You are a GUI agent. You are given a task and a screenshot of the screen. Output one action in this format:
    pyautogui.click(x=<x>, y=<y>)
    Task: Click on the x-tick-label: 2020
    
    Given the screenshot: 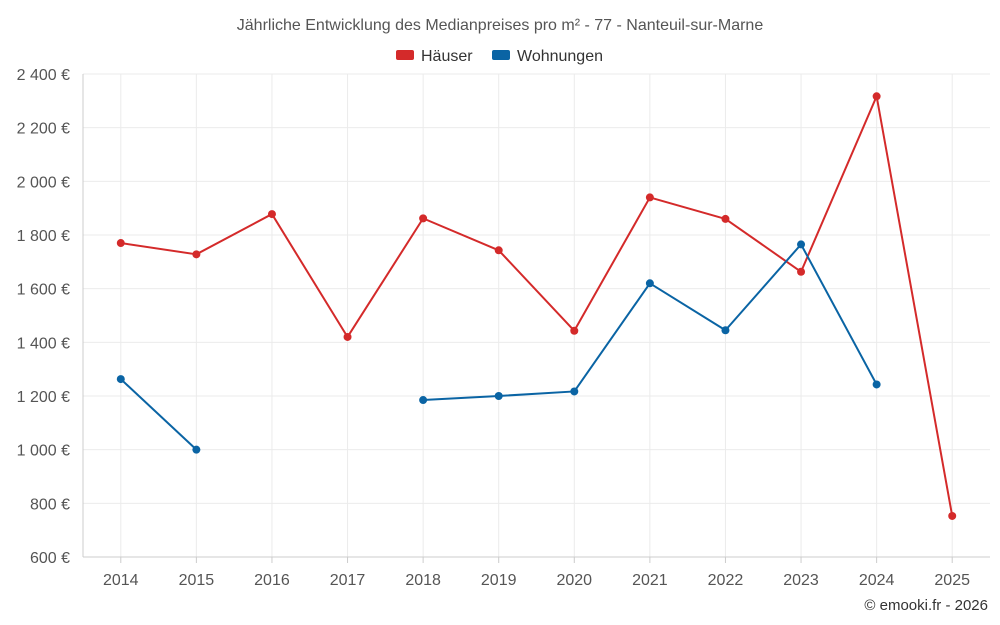 What is the action you would take?
    pyautogui.click(x=574, y=580)
    